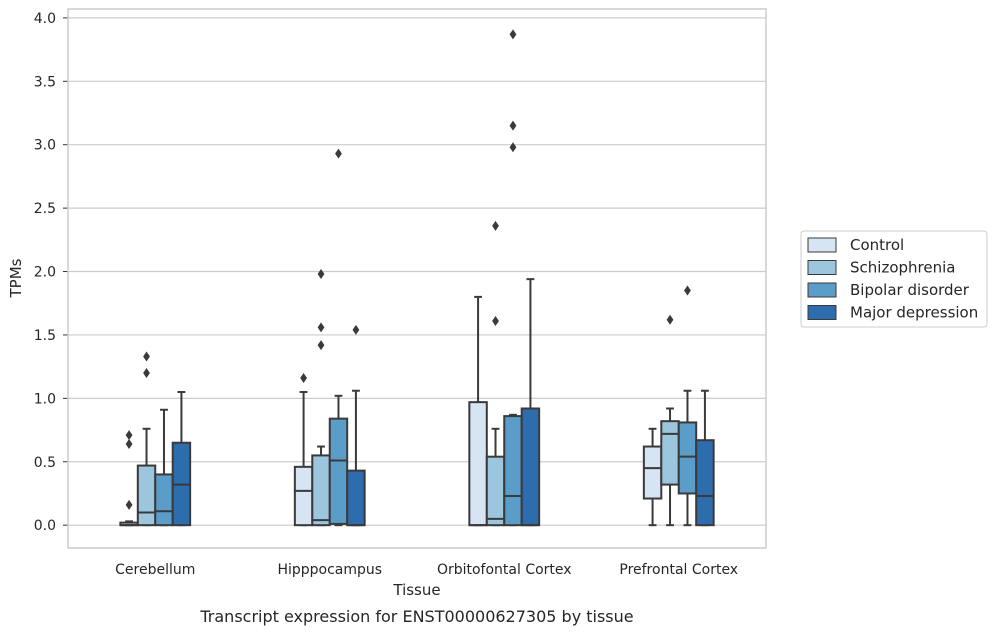  Describe the element at coordinates (495, 373) in the screenshot. I see `box-schizophrenia-orbitofontal-cortex` at that location.